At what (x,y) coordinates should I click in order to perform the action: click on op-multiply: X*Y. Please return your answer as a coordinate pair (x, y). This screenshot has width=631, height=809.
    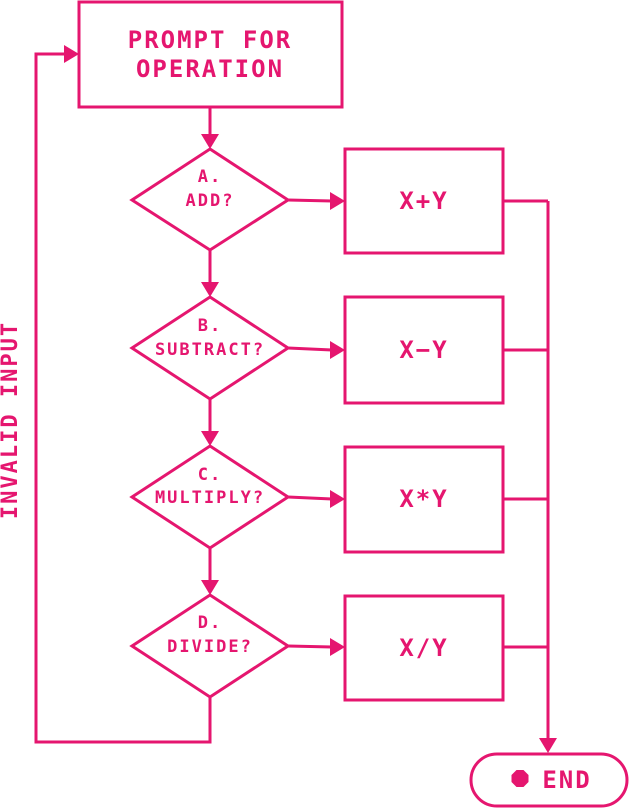
    Looking at the image, I should click on (424, 499).